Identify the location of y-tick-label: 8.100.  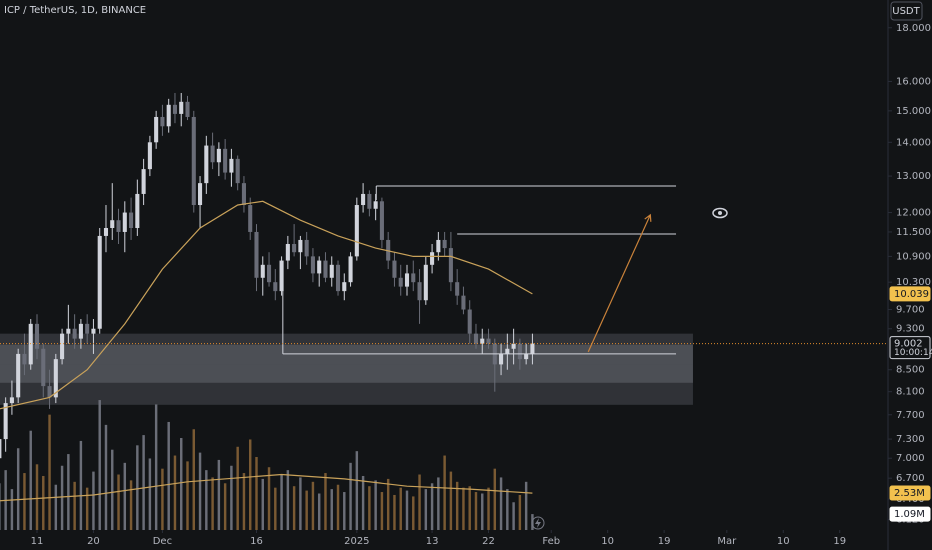
(910, 392).